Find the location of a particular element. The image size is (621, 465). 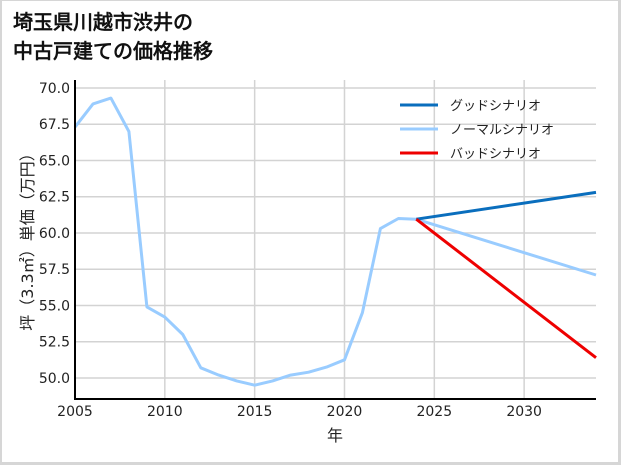

x-tick-label: 2020 is located at coordinates (345, 412).